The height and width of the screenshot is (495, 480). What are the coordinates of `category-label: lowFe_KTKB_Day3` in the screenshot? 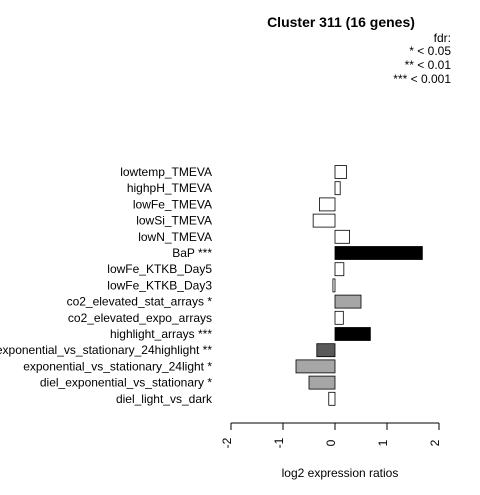 It's located at (159, 285).